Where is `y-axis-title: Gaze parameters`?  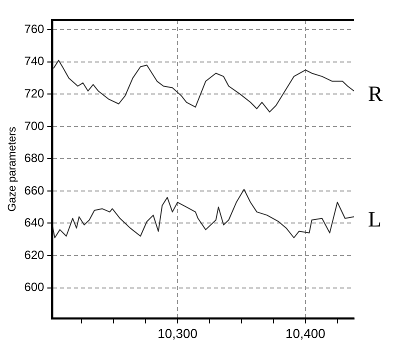 y-axis-title: Gaze parameters is located at coordinates (12, 169).